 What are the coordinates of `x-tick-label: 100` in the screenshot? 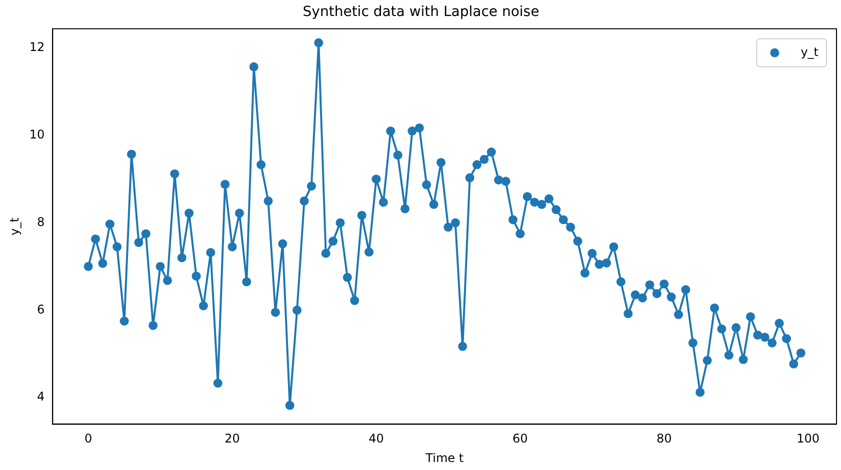 It's located at (808, 439).